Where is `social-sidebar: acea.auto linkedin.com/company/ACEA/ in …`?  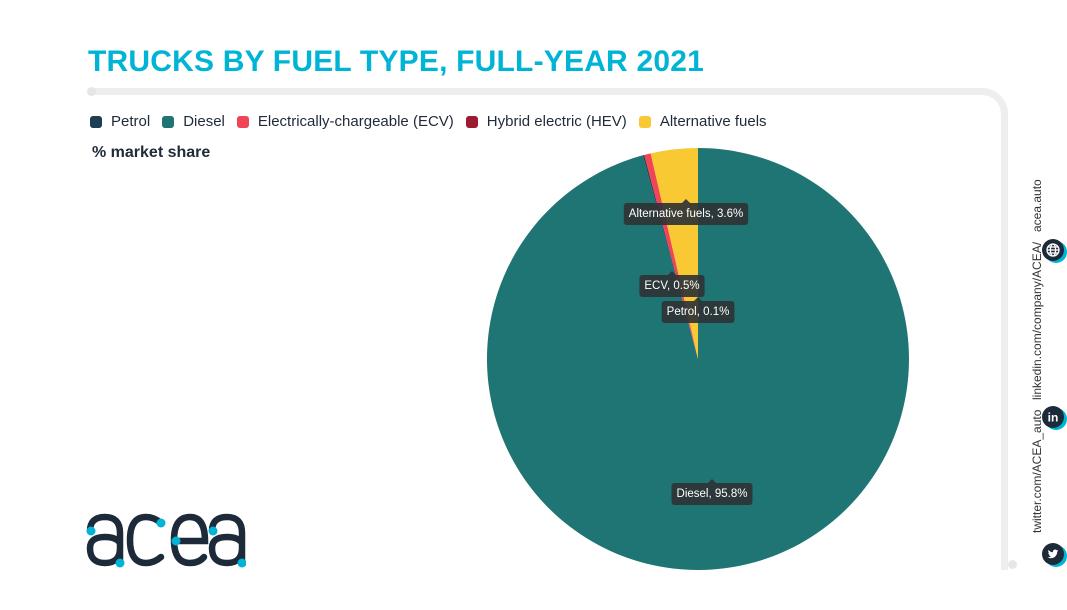 social-sidebar: acea.auto linkedin.com/company/ACEA/ in … is located at coordinates (1048, 375).